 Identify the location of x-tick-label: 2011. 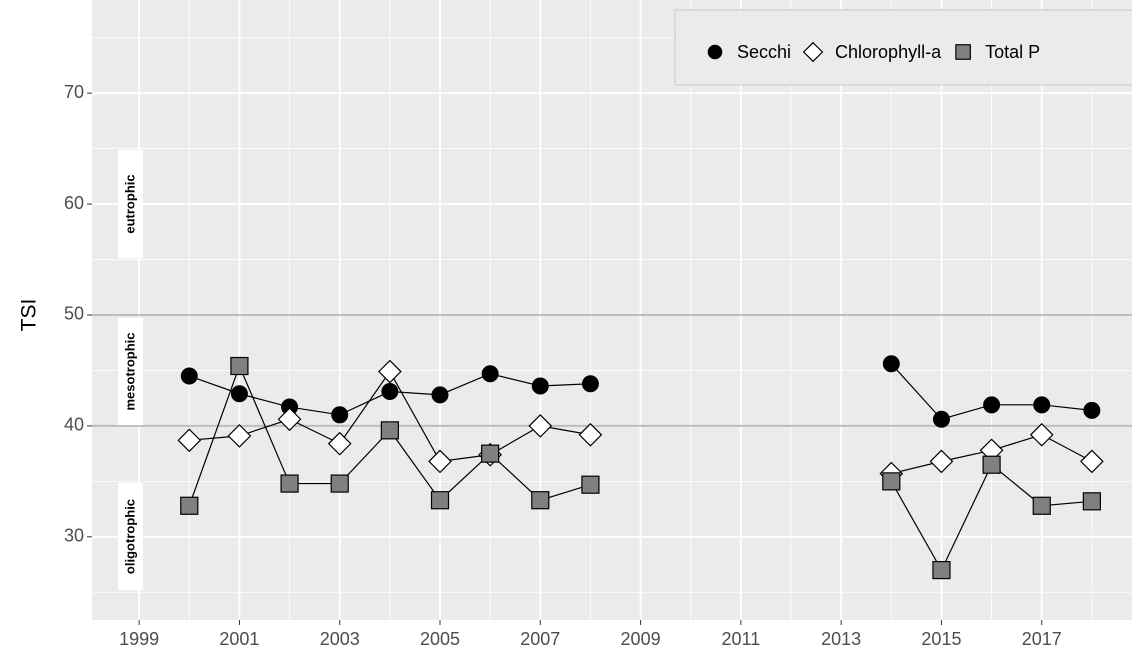
(741, 639).